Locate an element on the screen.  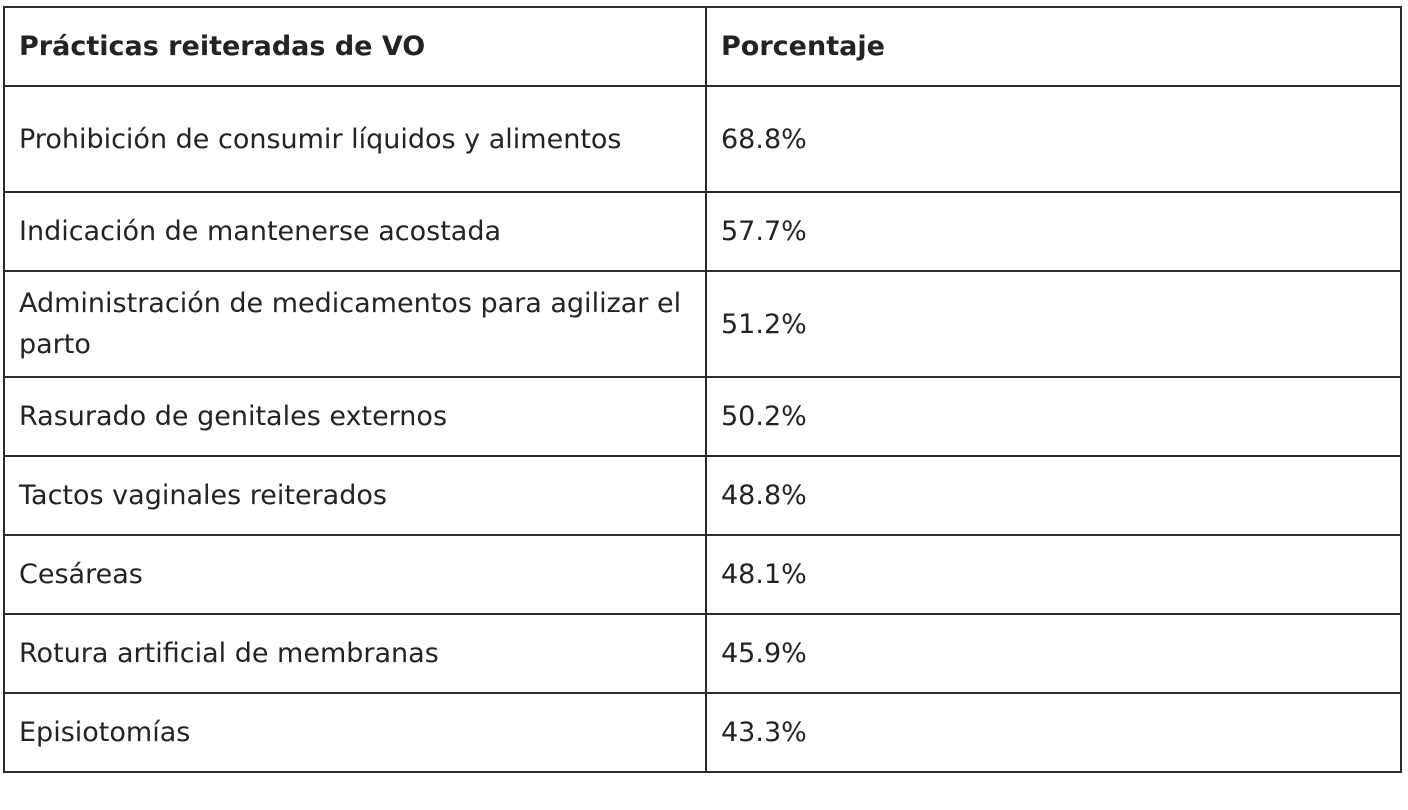
percentage-cell: 48.1% is located at coordinates (1053, 574).